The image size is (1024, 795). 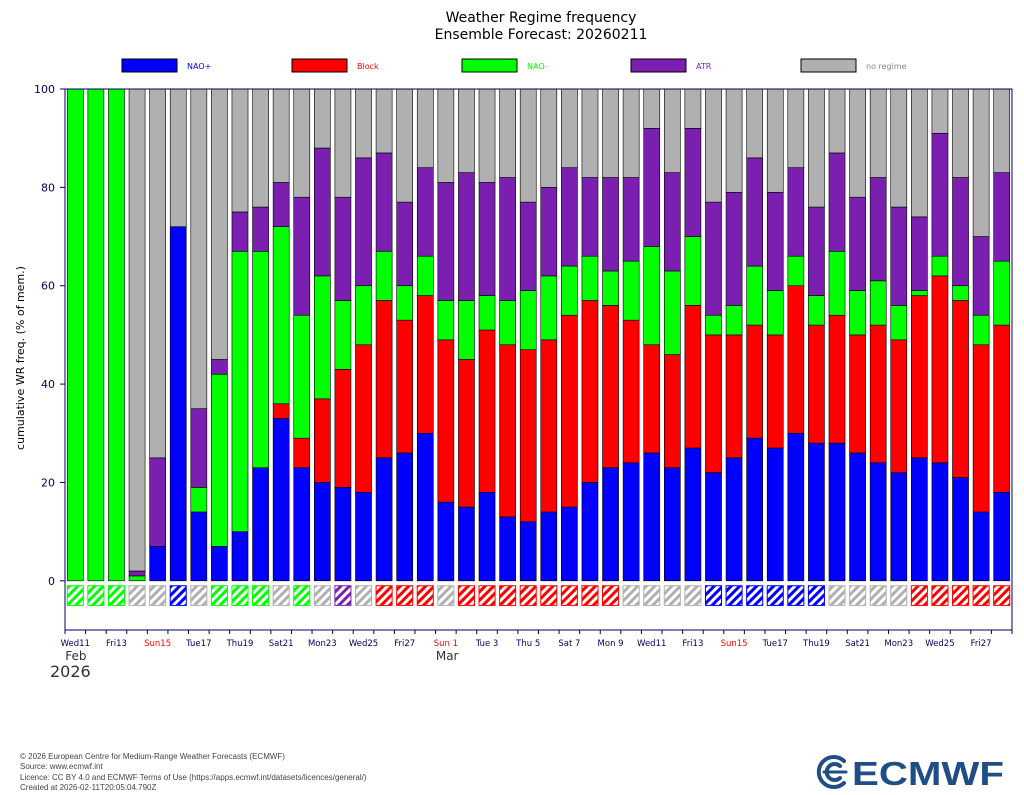 I want to click on month-label: Feb, so click(x=75, y=656).